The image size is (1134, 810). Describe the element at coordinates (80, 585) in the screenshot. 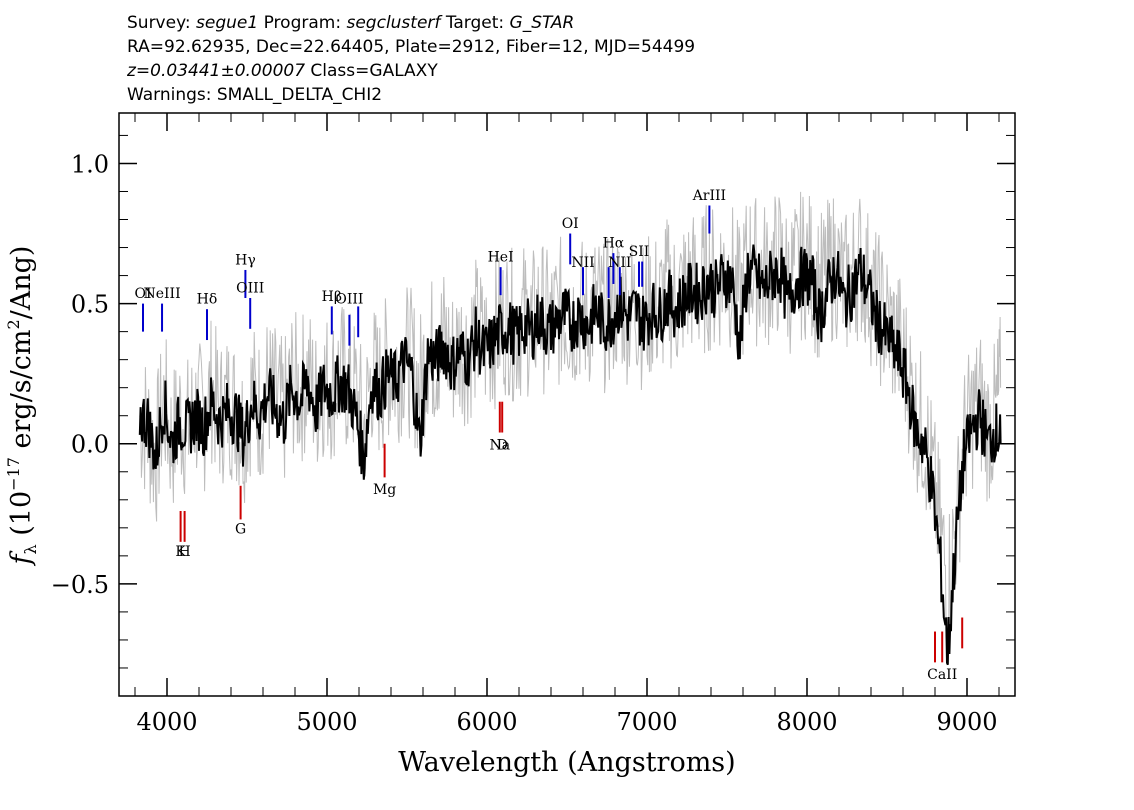

I see `y-tick-label: −0.5` at that location.